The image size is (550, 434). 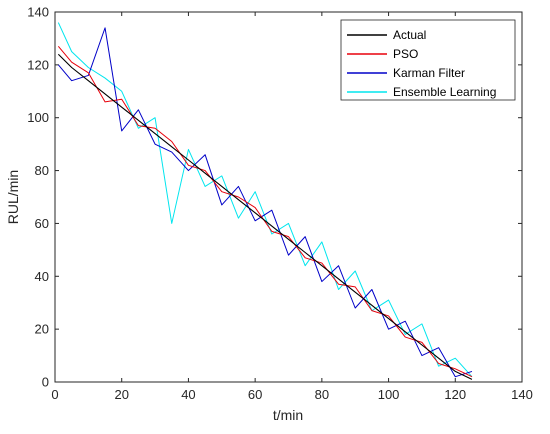 What do you see at coordinates (13, 197) in the screenshot?
I see `y-axis-label: RUL/min` at bounding box center [13, 197].